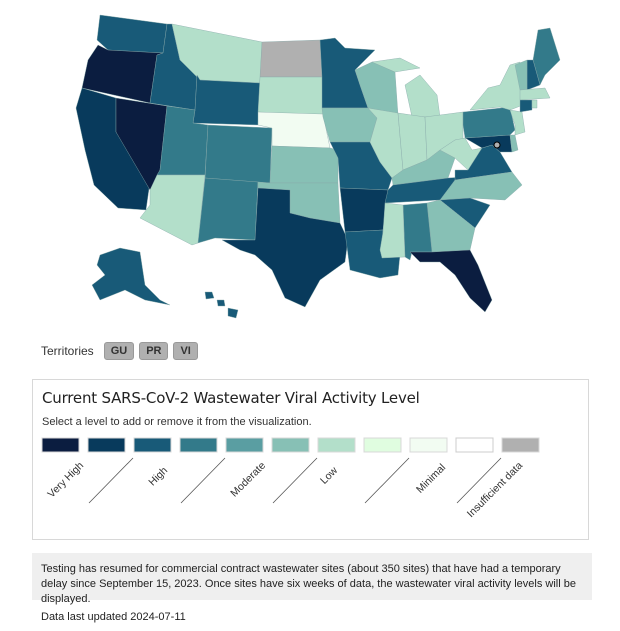  I want to click on state-nm, so click(228, 210).